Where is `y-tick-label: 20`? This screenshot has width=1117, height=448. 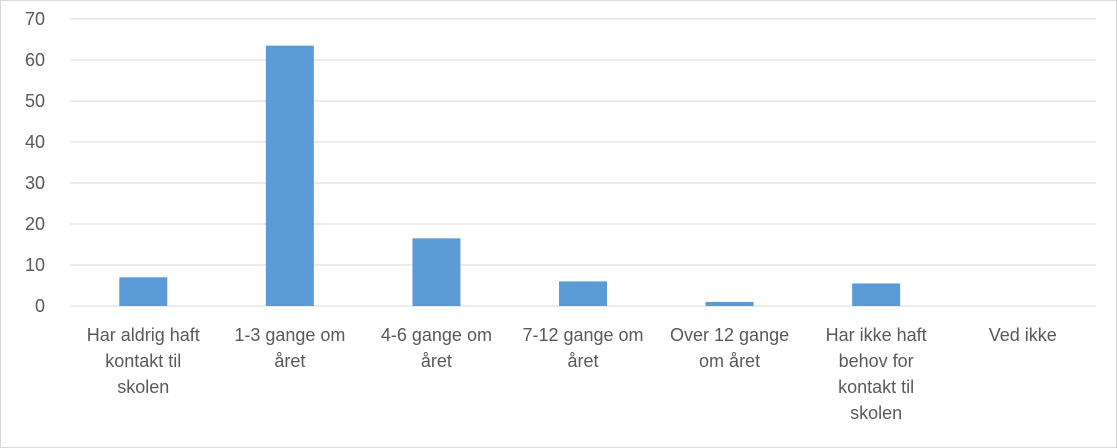 y-tick-label: 20 is located at coordinates (35, 224).